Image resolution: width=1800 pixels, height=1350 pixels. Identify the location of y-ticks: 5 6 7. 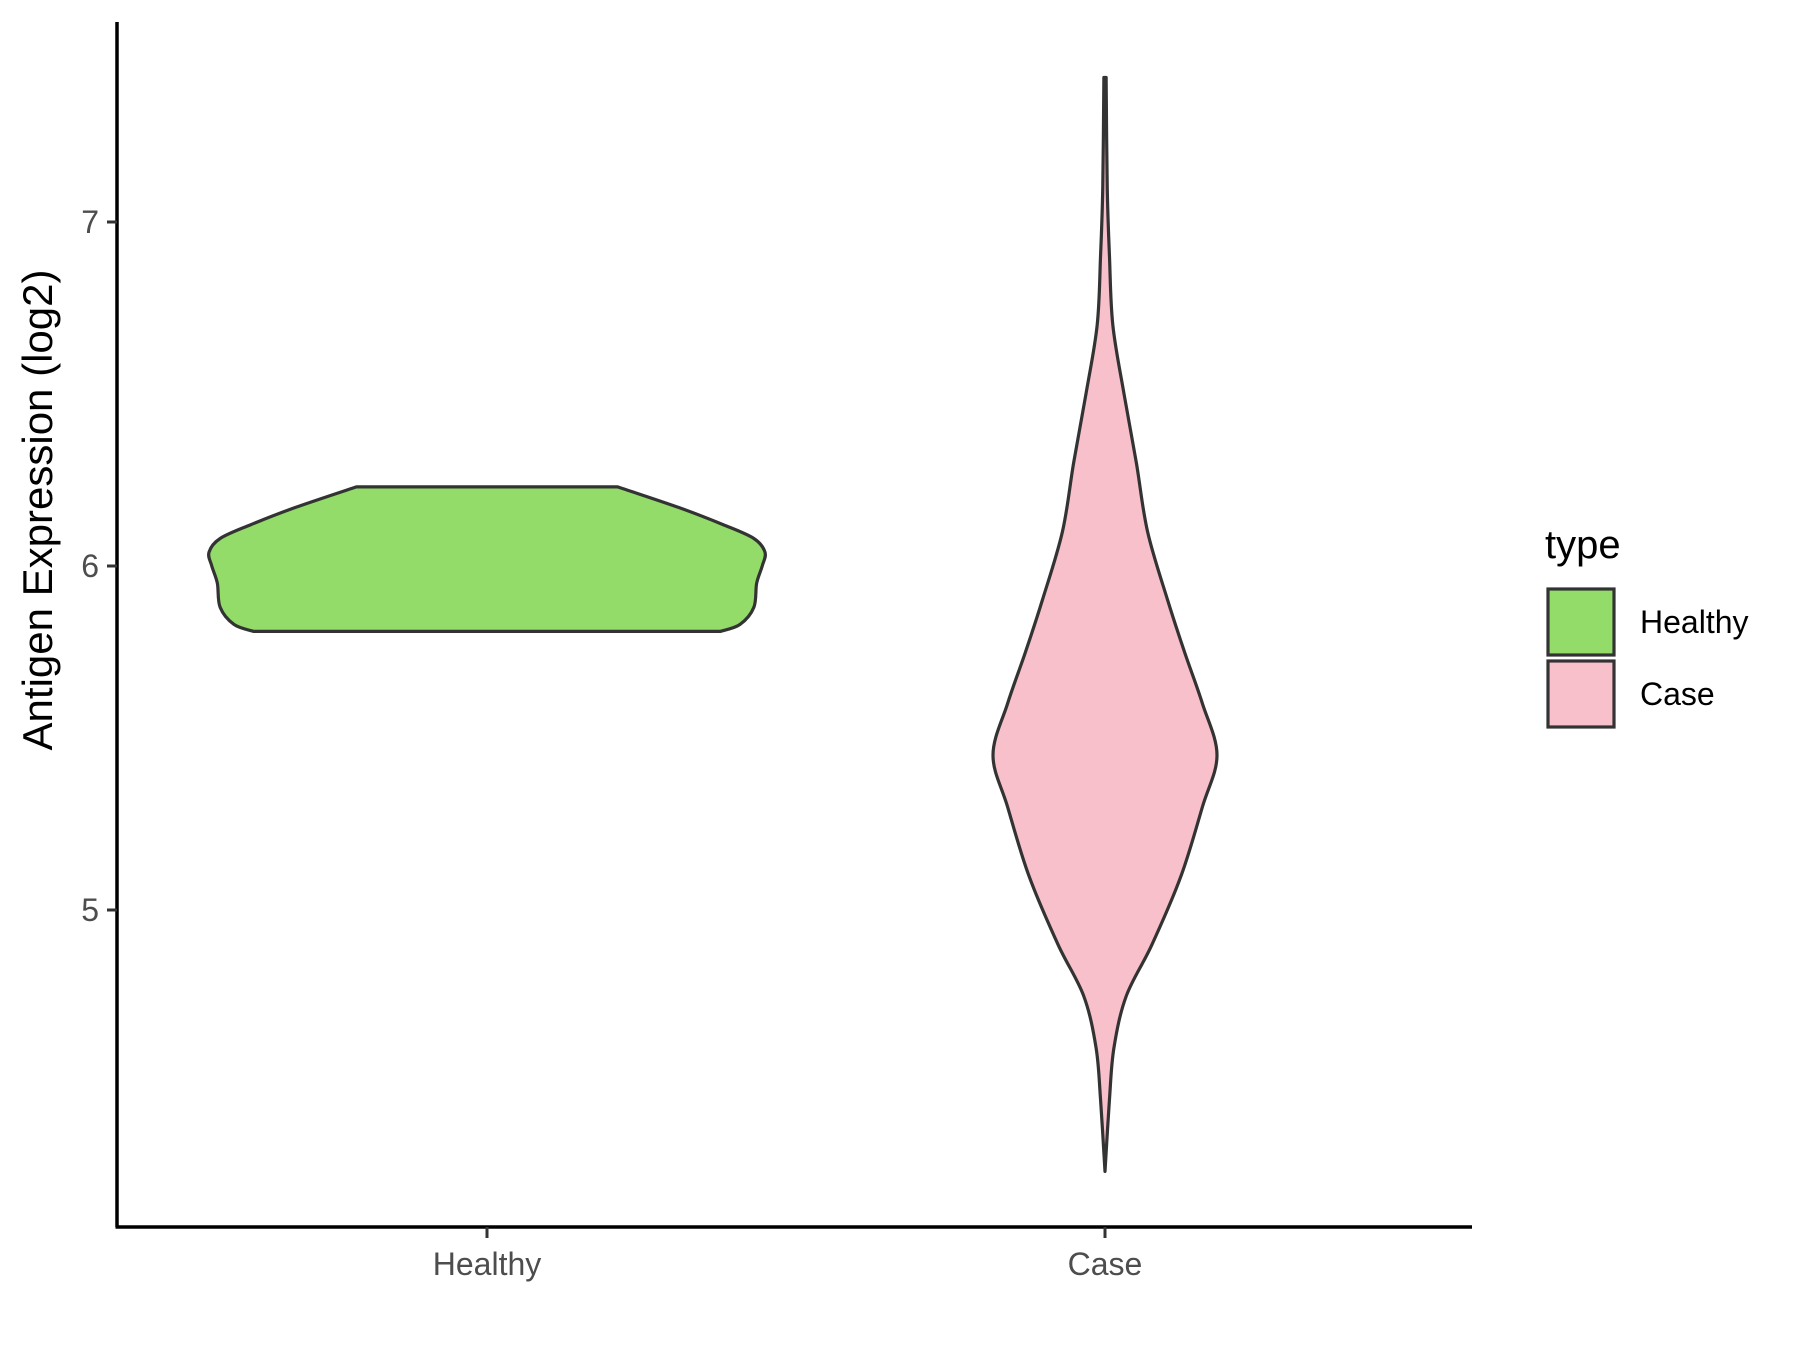
(99, 566).